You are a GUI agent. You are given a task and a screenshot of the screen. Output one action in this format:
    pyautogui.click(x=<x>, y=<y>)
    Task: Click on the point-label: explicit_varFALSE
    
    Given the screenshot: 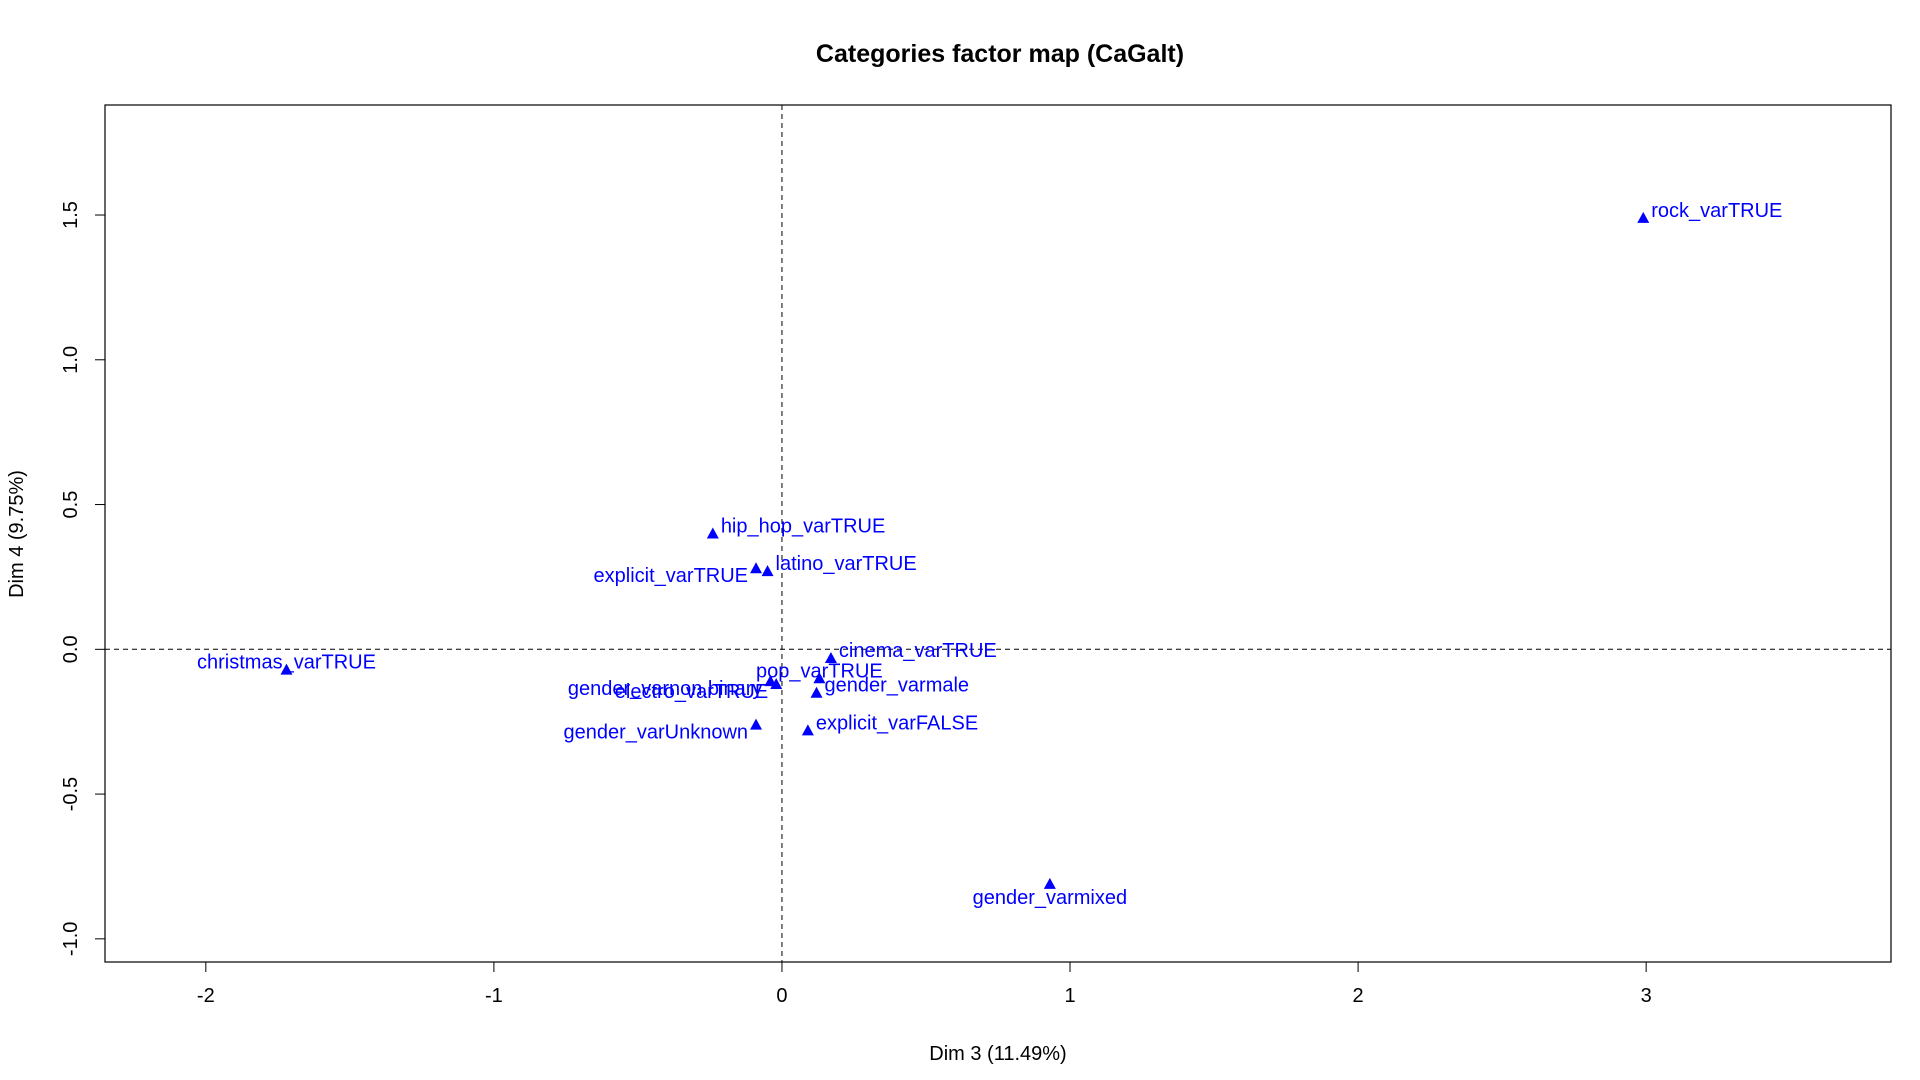 What is the action you would take?
    pyautogui.click(x=897, y=723)
    